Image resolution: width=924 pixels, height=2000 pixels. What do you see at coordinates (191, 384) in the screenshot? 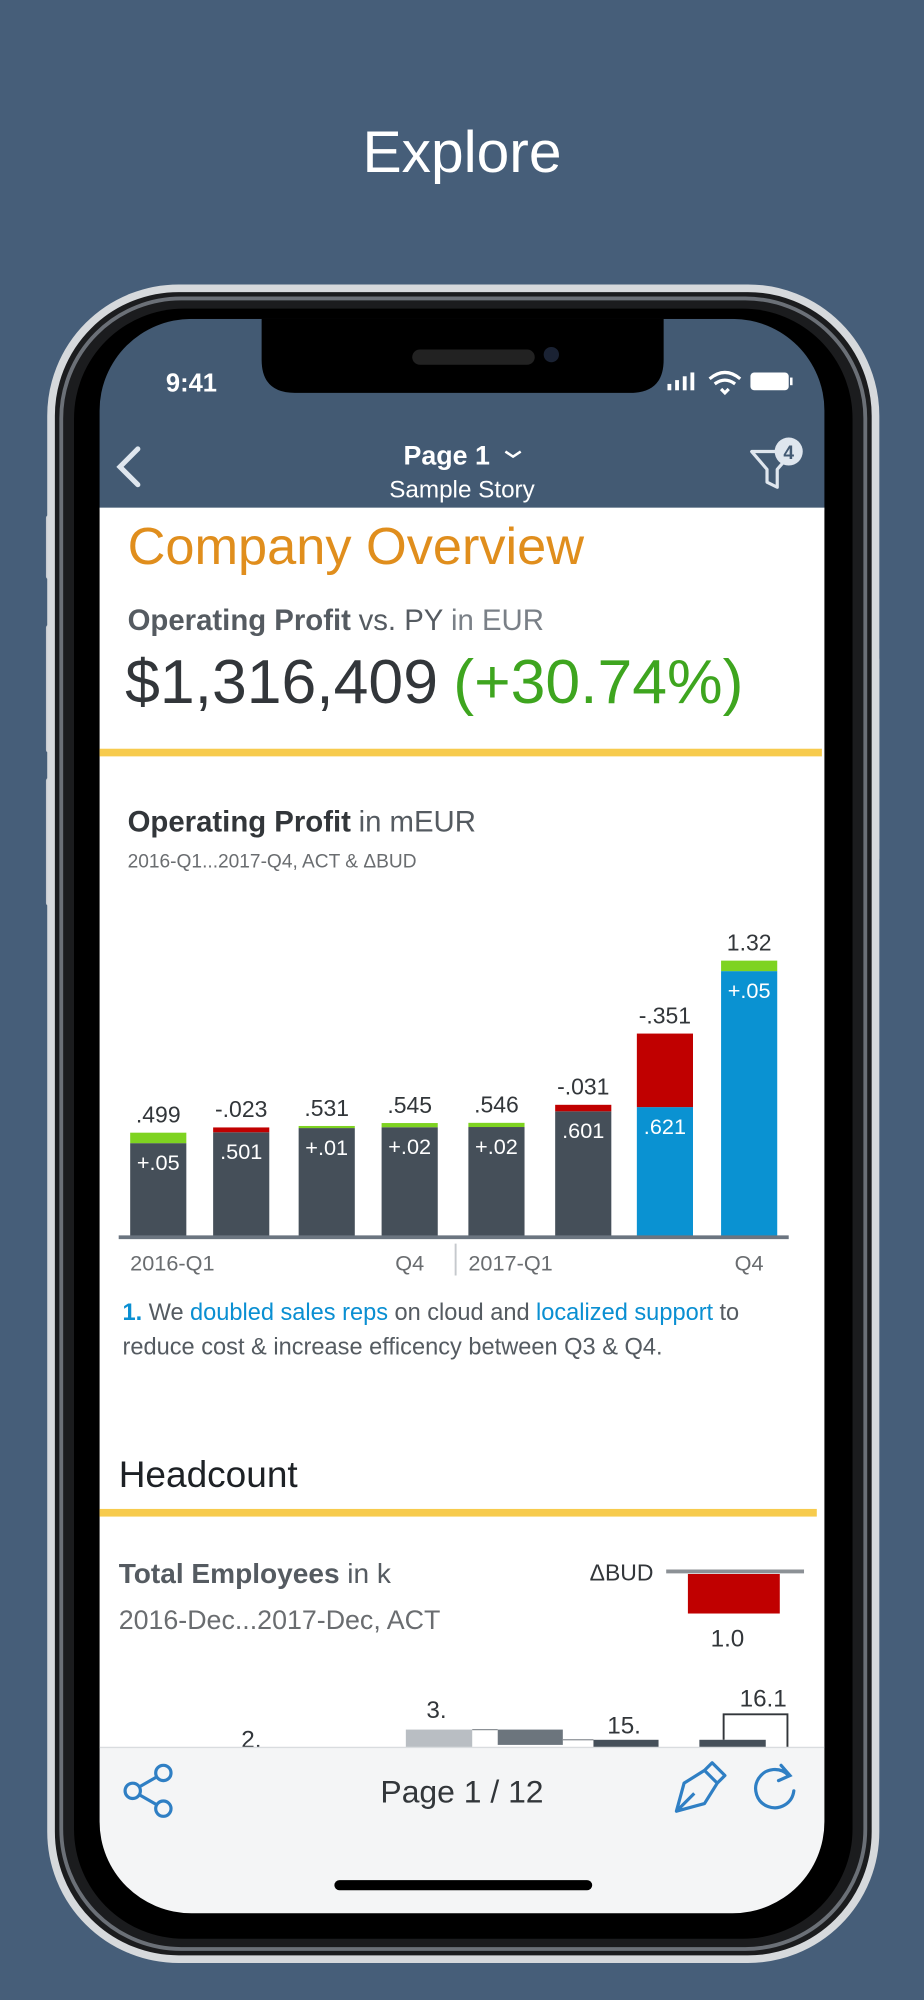
I see `status-time: 9:41` at bounding box center [191, 384].